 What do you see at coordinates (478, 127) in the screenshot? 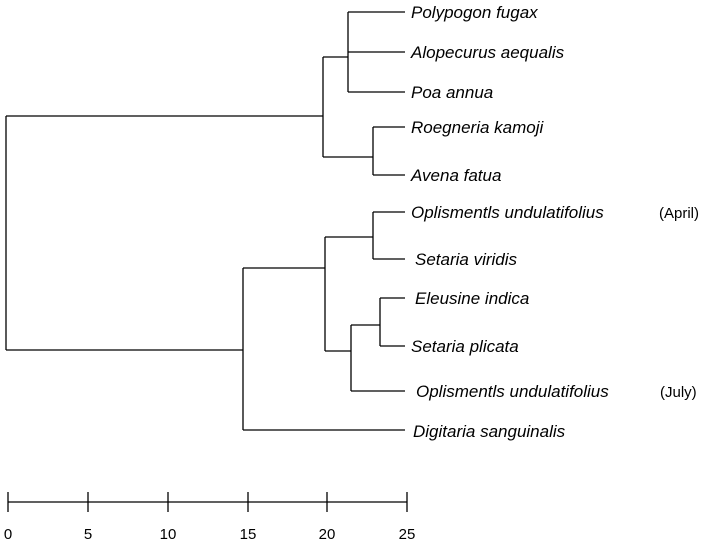
I see `label-roegneria: Roegneria kamoji` at bounding box center [478, 127].